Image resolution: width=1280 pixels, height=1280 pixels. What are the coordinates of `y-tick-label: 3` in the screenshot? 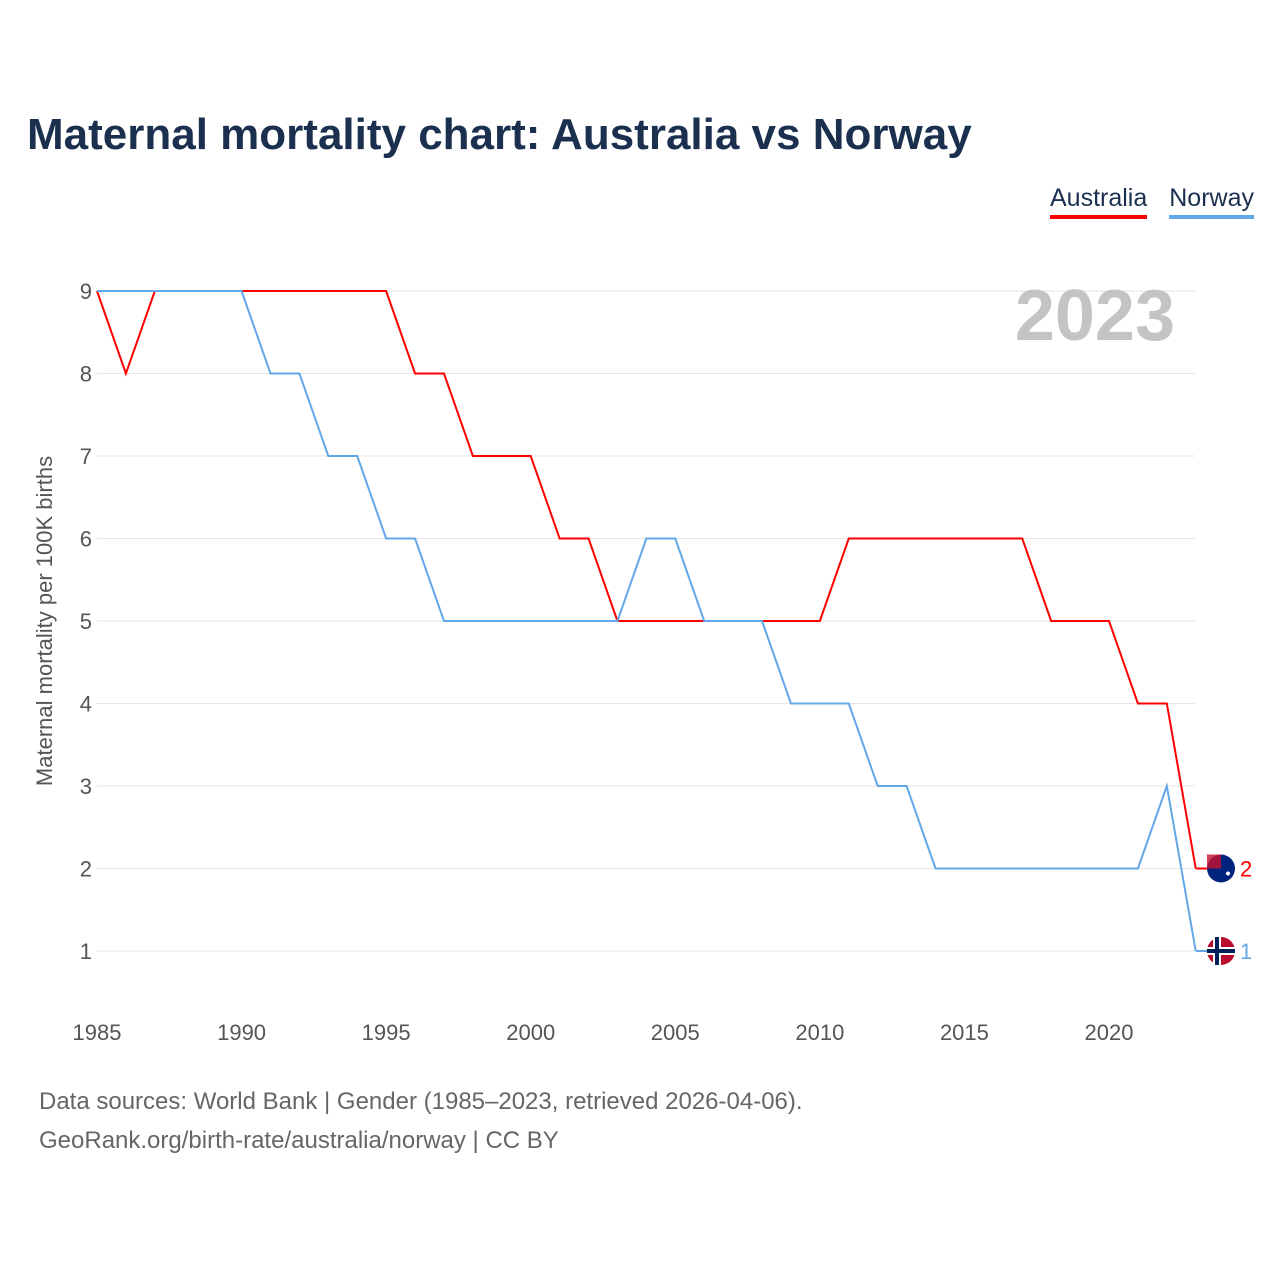 It's located at (86, 786).